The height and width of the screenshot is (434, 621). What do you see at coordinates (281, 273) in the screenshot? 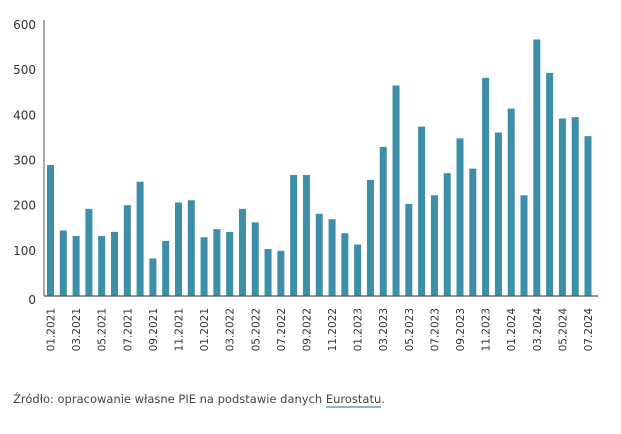
I see `bar-07.2022` at bounding box center [281, 273].